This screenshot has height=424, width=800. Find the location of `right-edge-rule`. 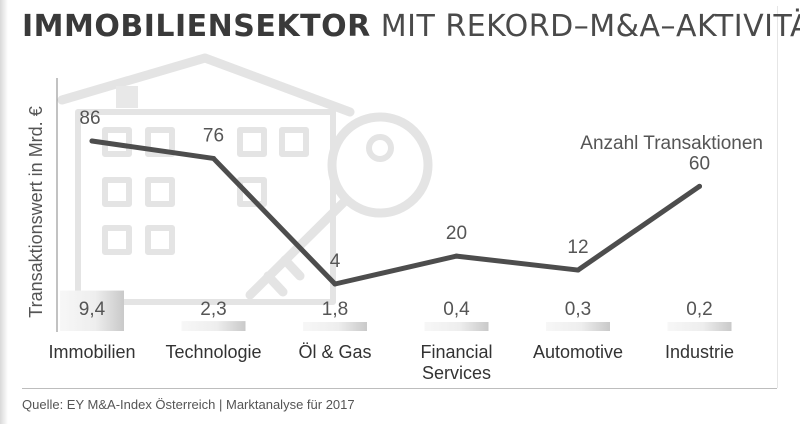

right-edge-rule is located at coordinates (777, 197).